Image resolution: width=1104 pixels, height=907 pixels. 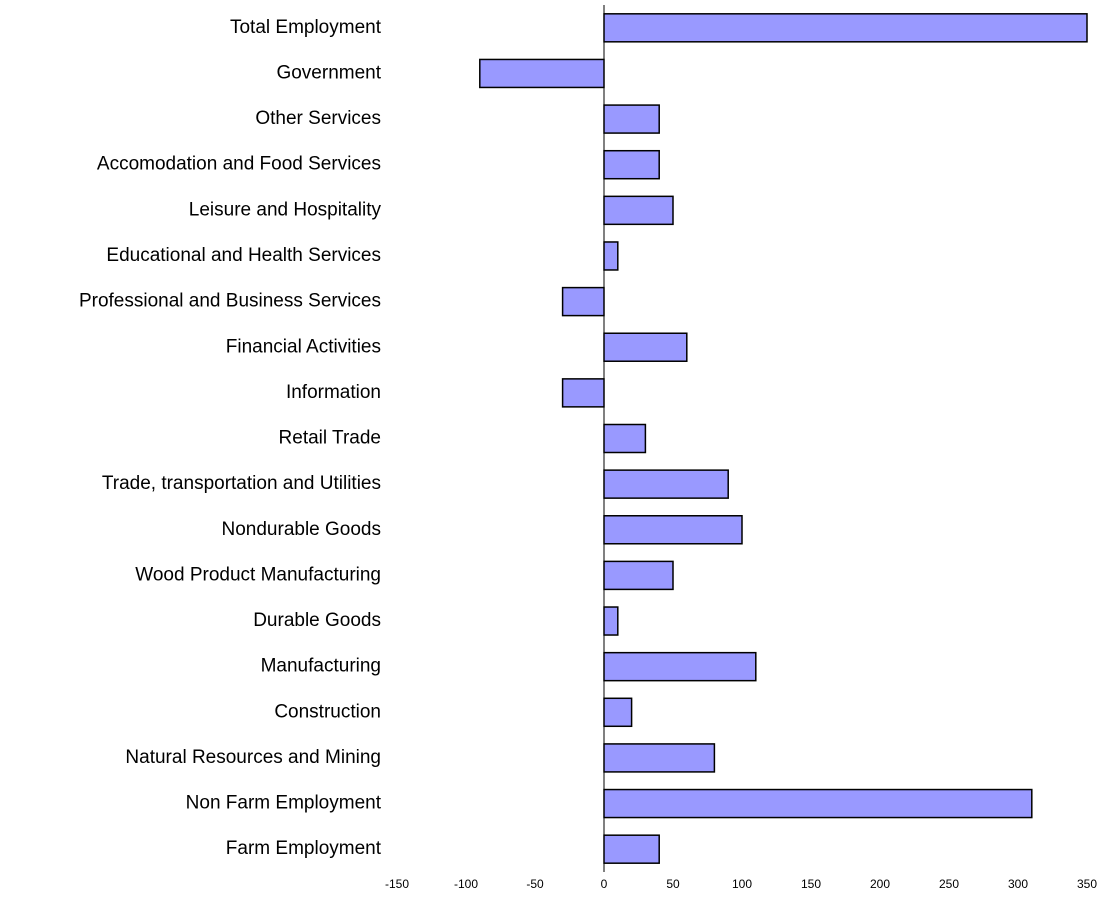 I want to click on y-tick-label: Accomodation and Food Services, so click(x=239, y=164).